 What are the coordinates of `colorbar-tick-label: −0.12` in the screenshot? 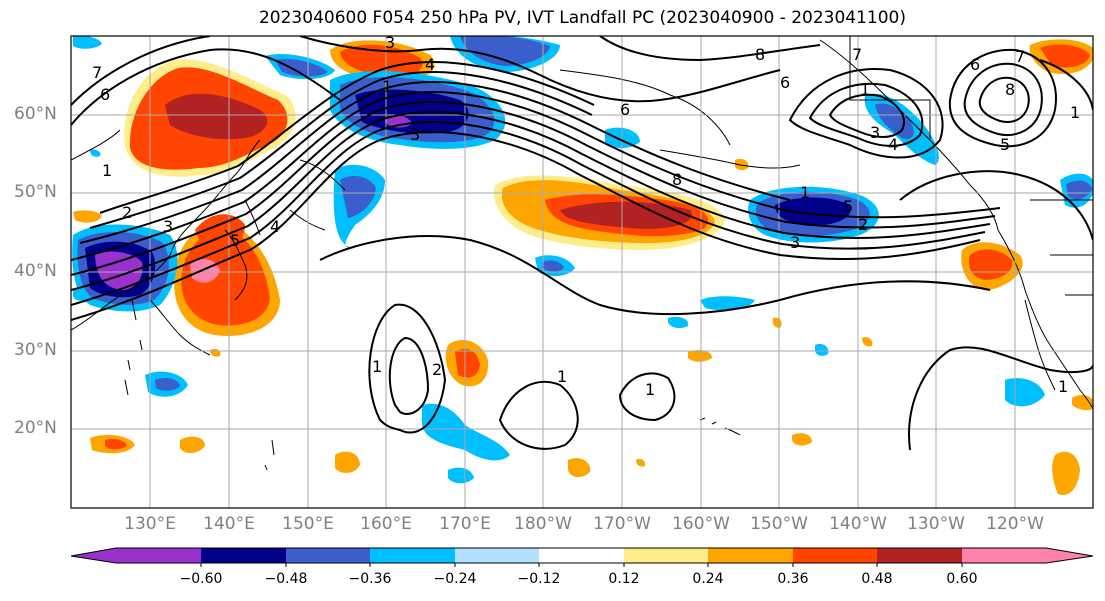 It's located at (539, 579).